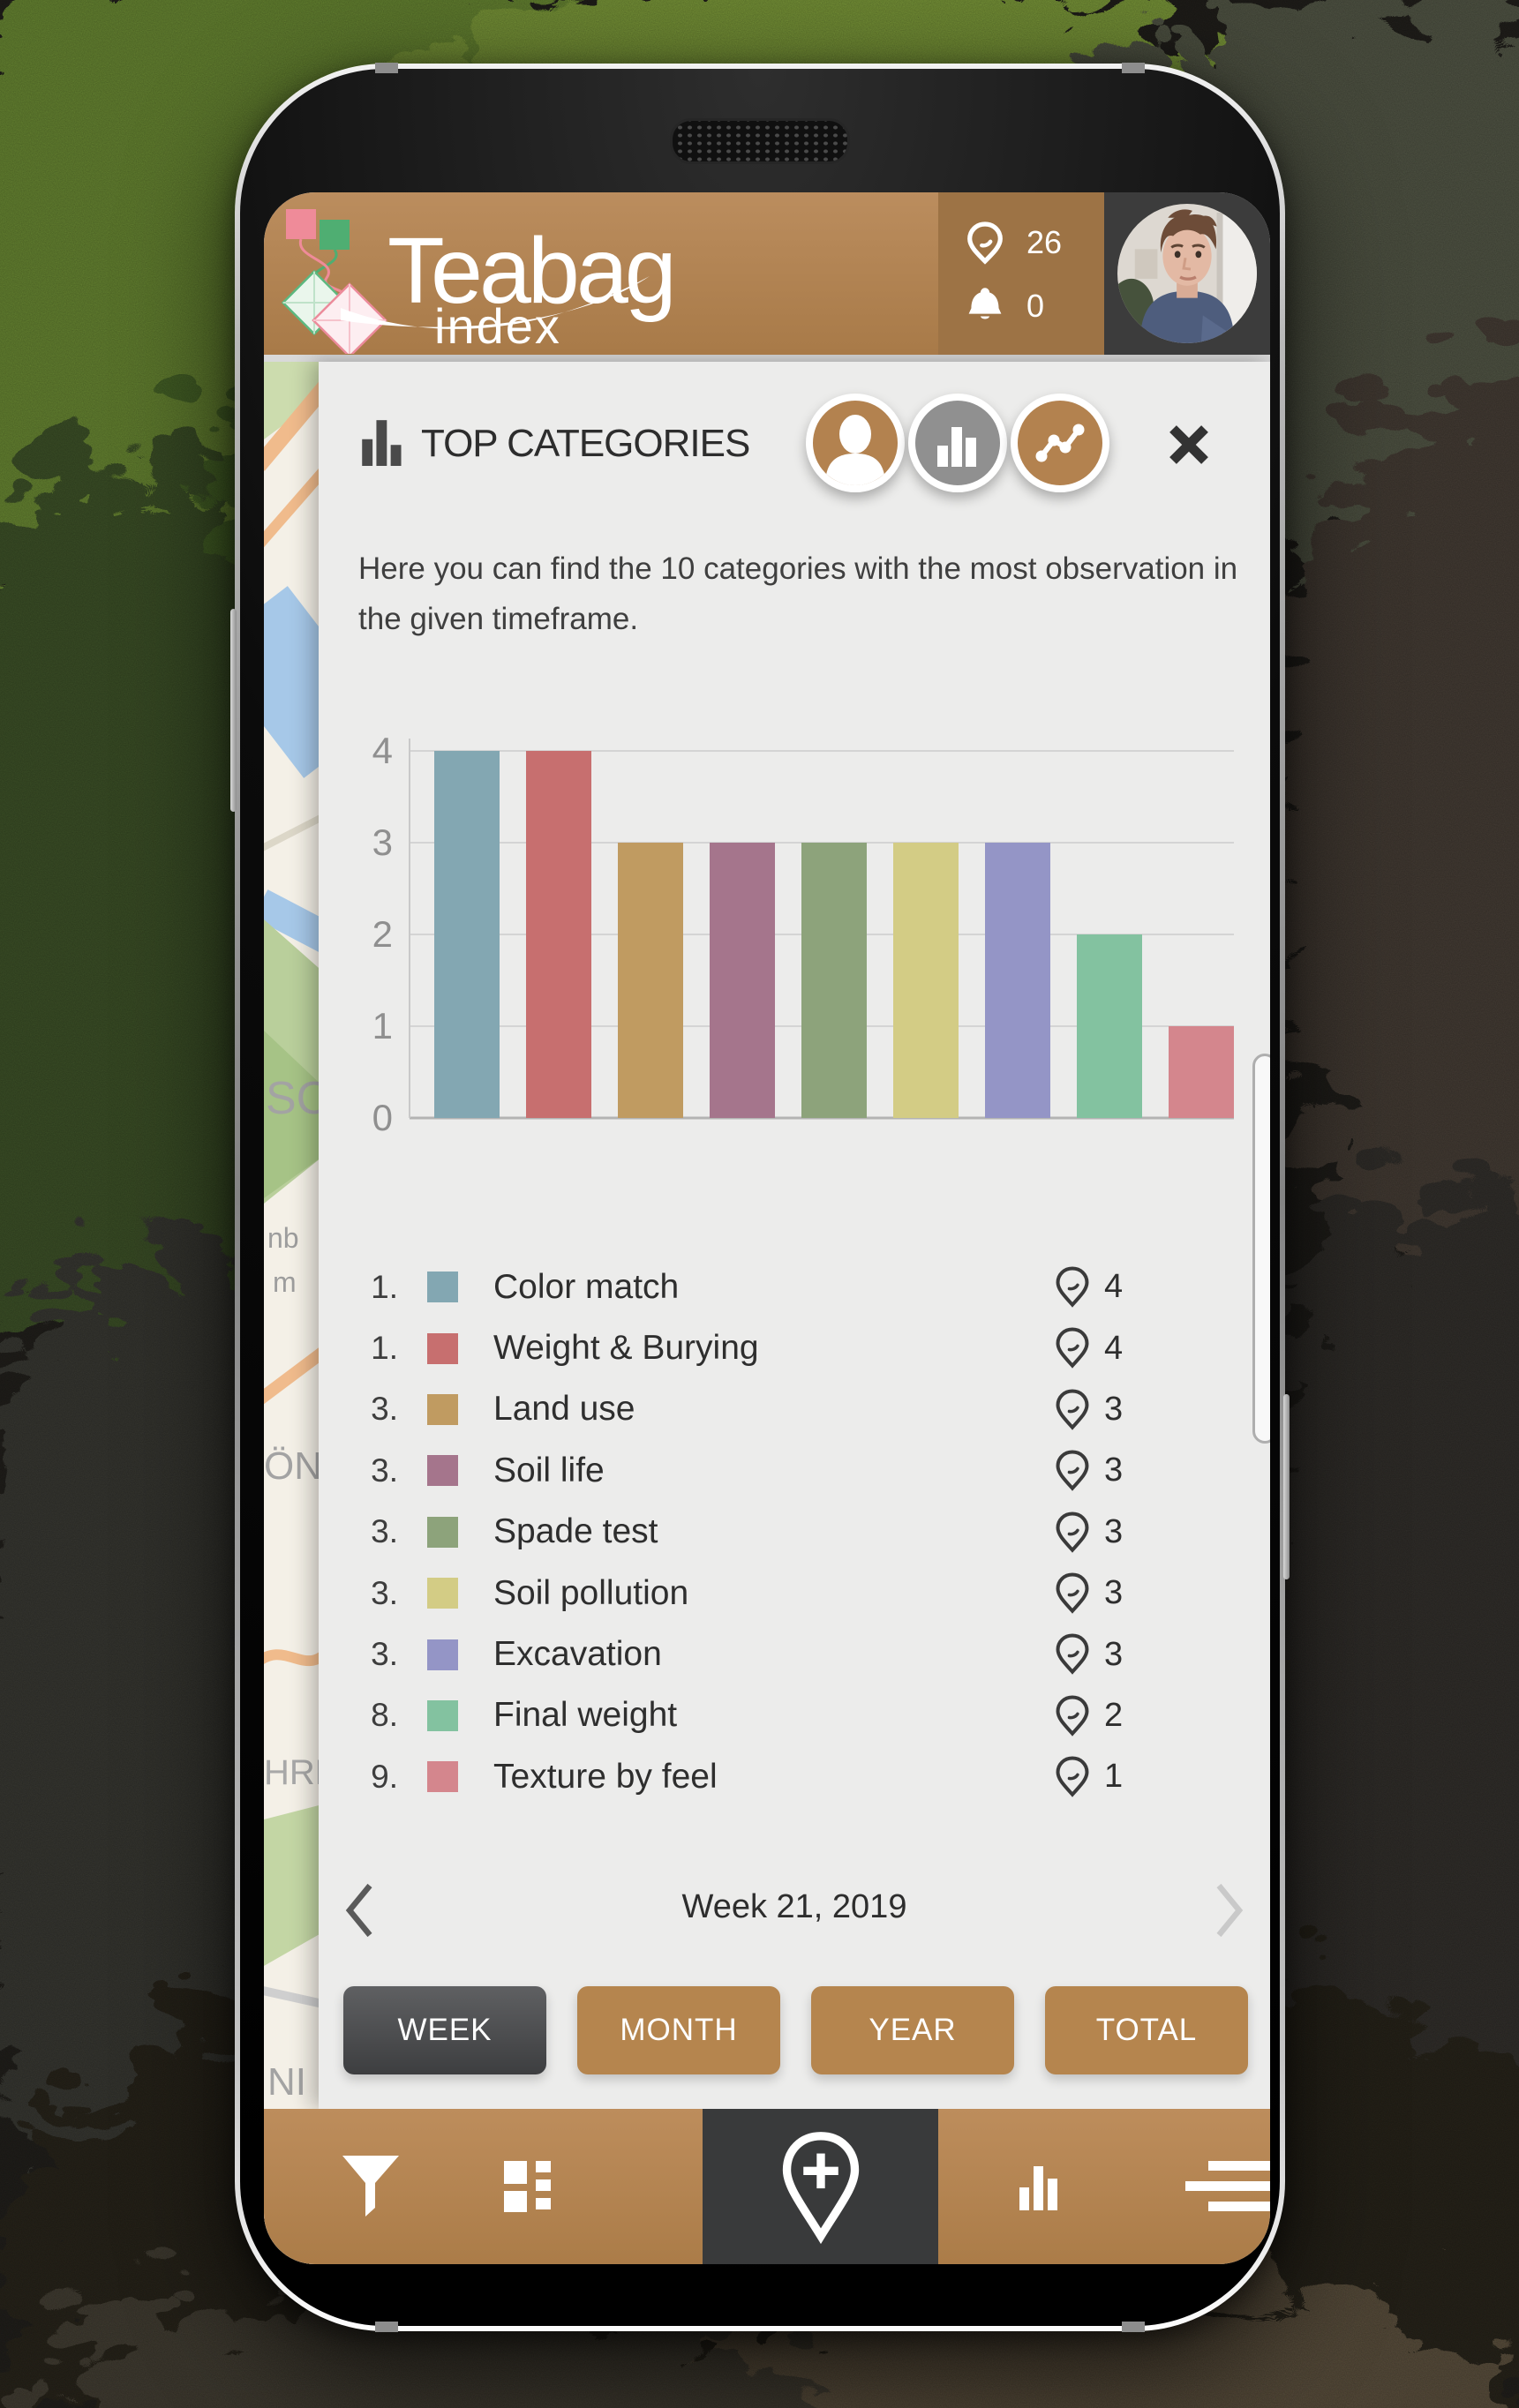  I want to click on notification-count: 0, so click(1036, 306).